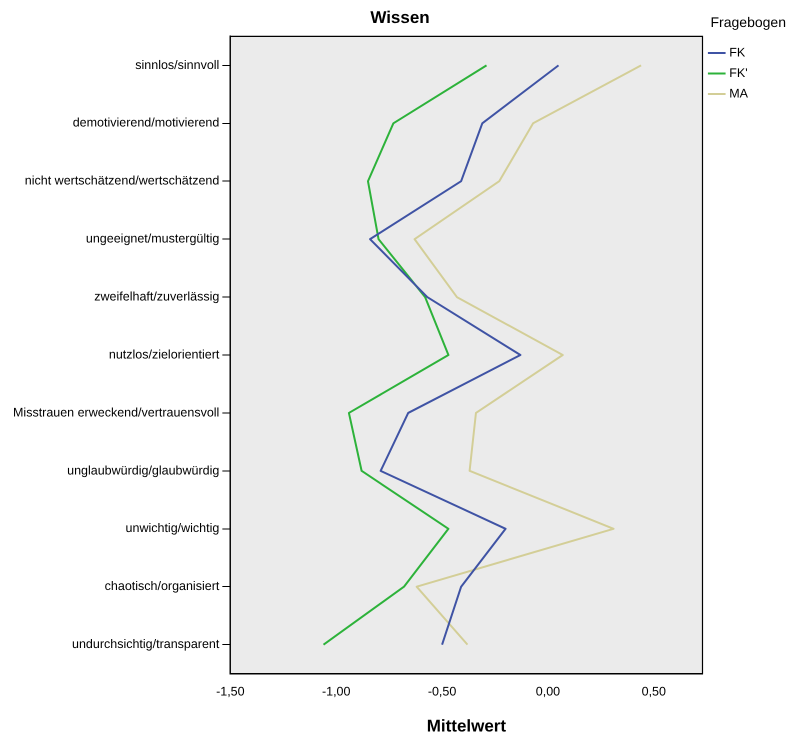 The height and width of the screenshot is (747, 800). What do you see at coordinates (654, 691) in the screenshot?
I see `x-tick-label: 0,50` at bounding box center [654, 691].